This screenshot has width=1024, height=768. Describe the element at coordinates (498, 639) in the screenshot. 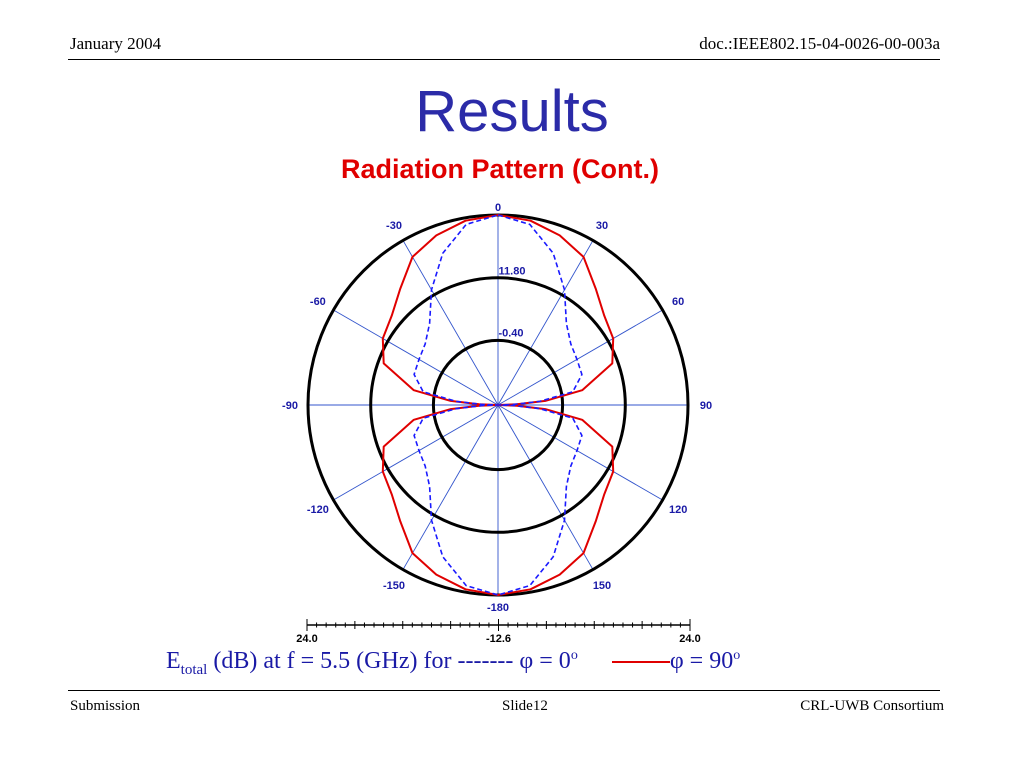

I see `scale-label-center: -12.6` at that location.